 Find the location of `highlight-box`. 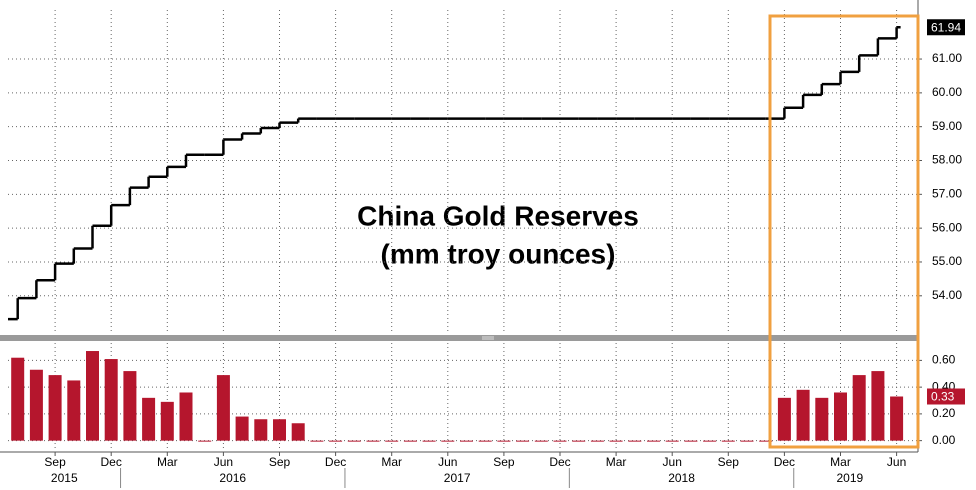

highlight-box is located at coordinates (844, 231).